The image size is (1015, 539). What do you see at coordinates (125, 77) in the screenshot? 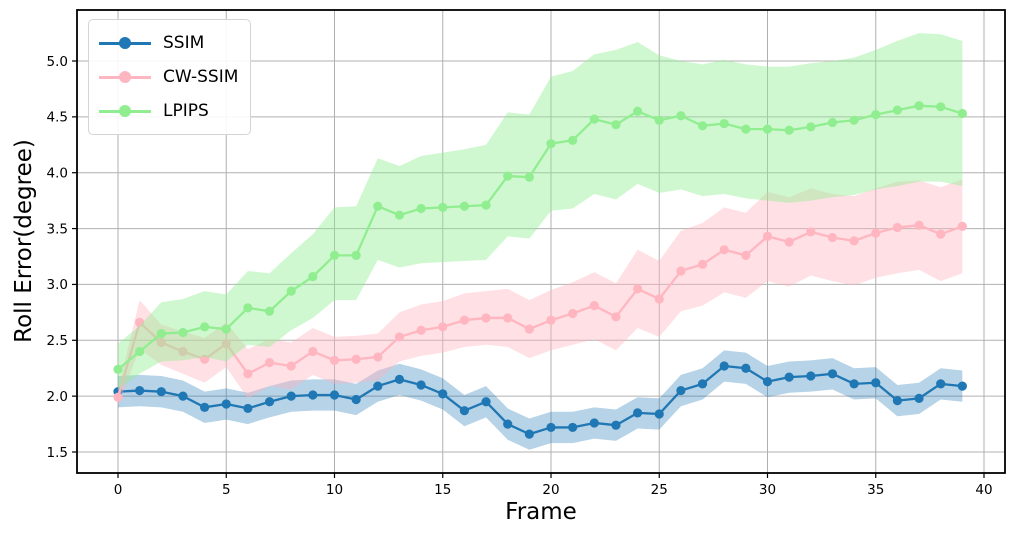
I see `cw-ssim-line-marker-icon` at bounding box center [125, 77].